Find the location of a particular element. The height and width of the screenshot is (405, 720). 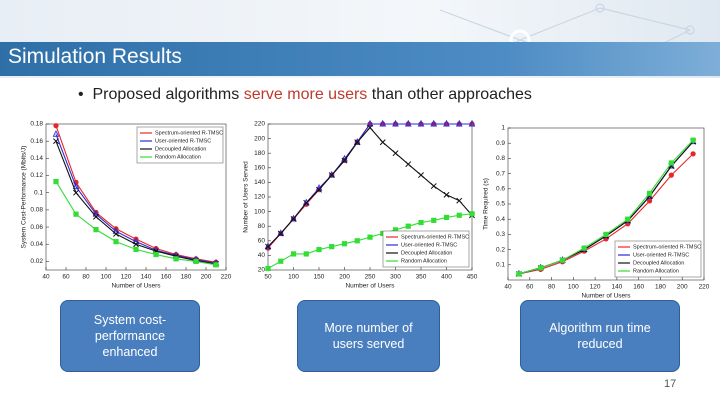

summary-box: More number of users served is located at coordinates (368, 336).